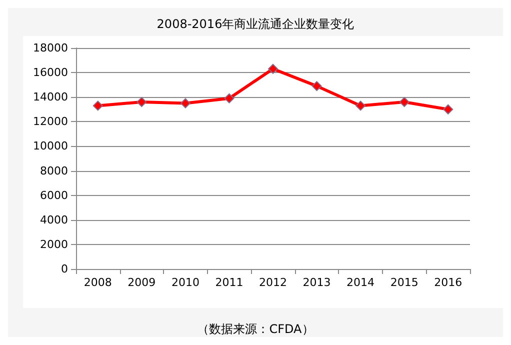 The width and height of the screenshot is (511, 345). I want to click on y-tick-label: 12000, so click(50, 121).